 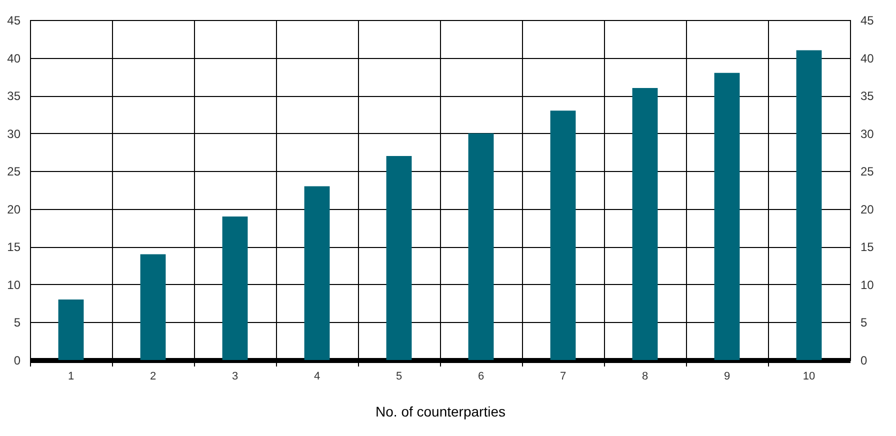 What do you see at coordinates (867, 285) in the screenshot?
I see `y2-tick-label: 10` at bounding box center [867, 285].